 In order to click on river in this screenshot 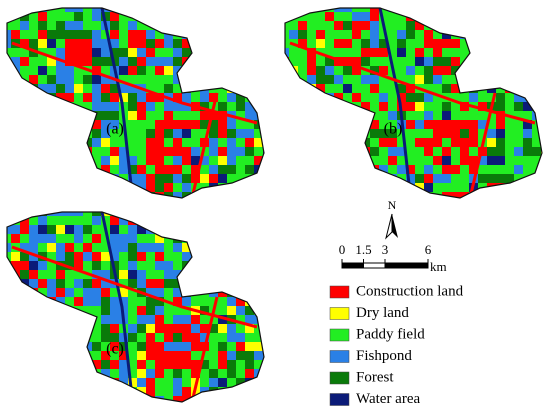, I will do `click(395, 101)`.